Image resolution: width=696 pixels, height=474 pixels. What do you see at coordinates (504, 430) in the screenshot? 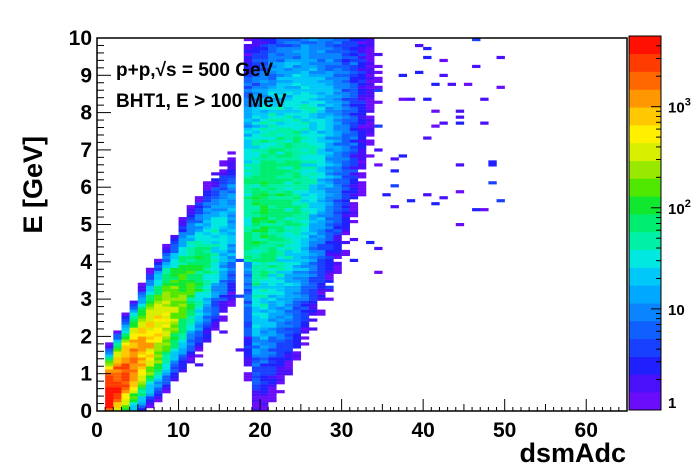
I see `x-tick-label: 50` at bounding box center [504, 430].